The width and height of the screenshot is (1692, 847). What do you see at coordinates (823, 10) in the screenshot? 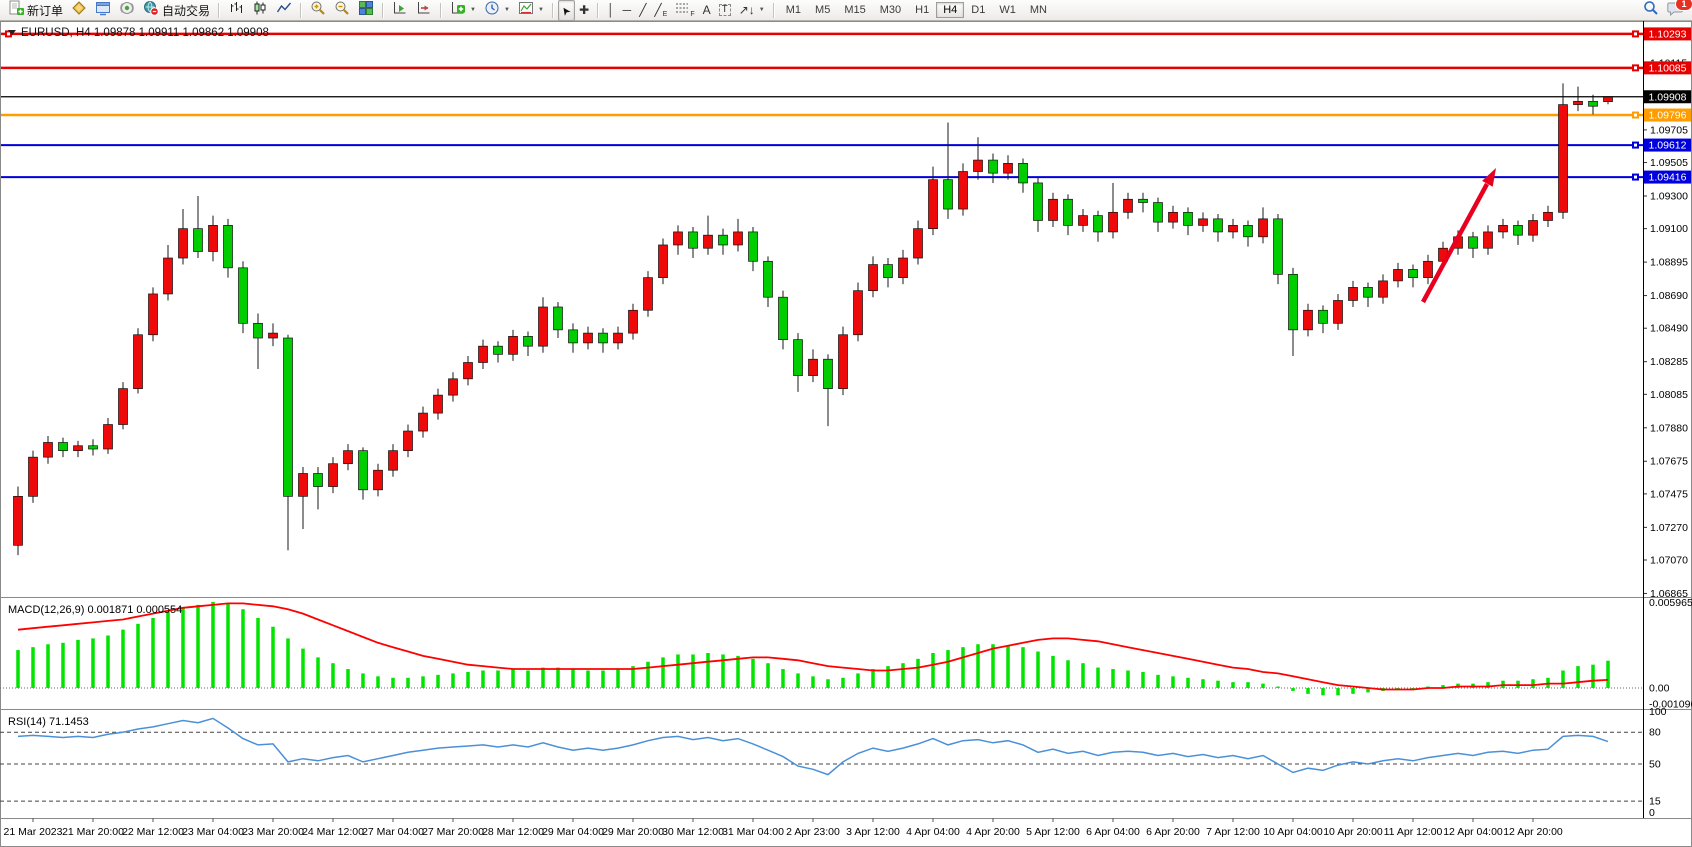
I see `timeframe-m5-button: M5` at bounding box center [823, 10].